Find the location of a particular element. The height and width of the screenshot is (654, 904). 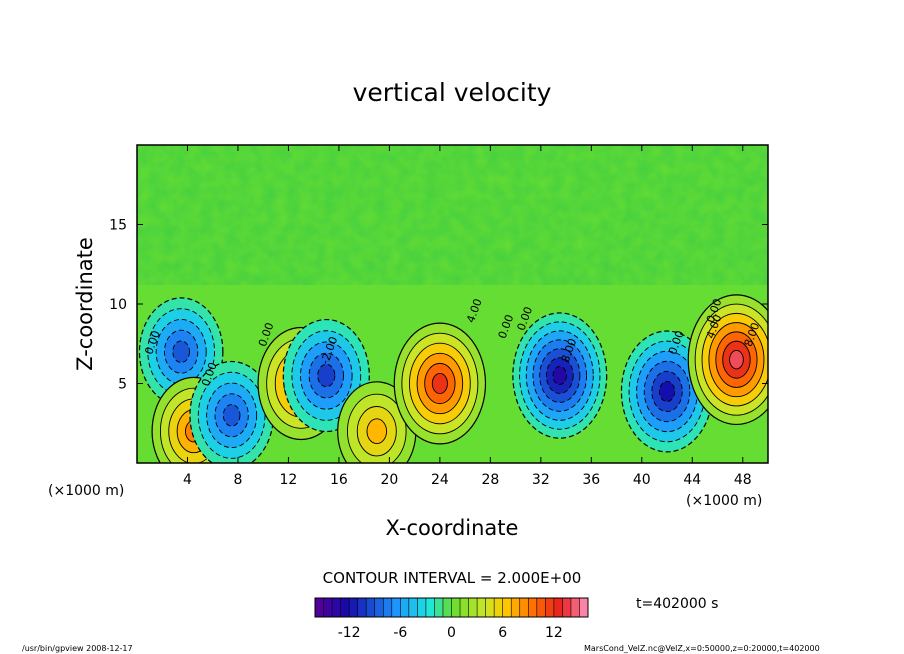

y-axis-label: Z-coordinate is located at coordinates (85, 304).